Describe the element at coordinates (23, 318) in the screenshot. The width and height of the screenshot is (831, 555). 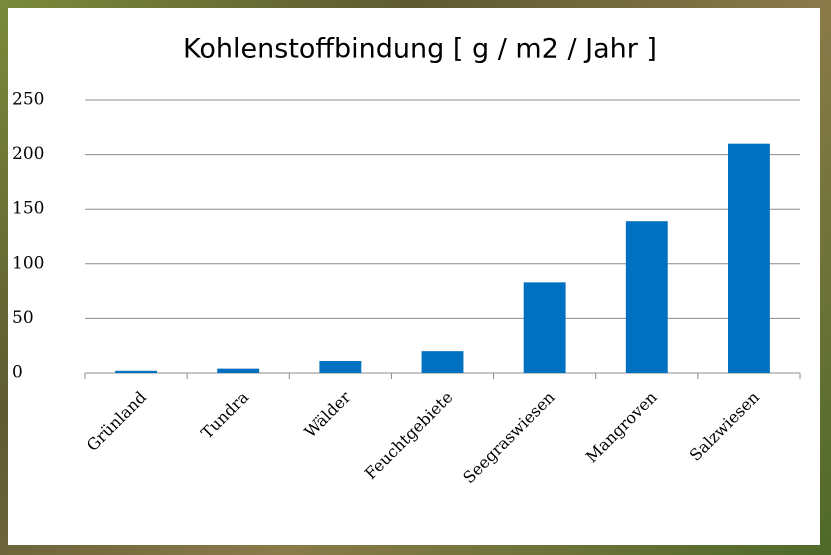
I see `y-tick-label: 50` at that location.